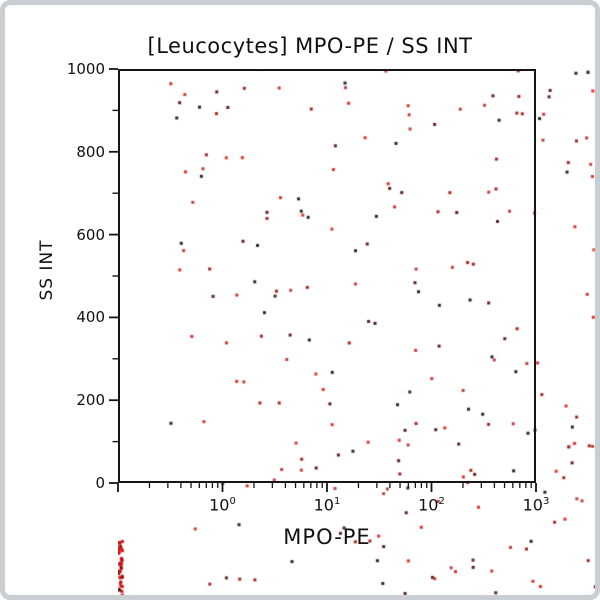  I want to click on chart-title: [Leucocytes] MPO-PE / SS INT, so click(310, 46).